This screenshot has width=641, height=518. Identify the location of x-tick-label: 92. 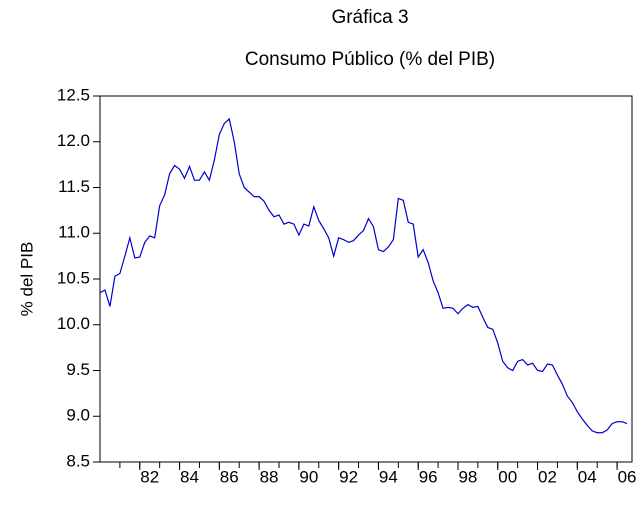
(348, 476).